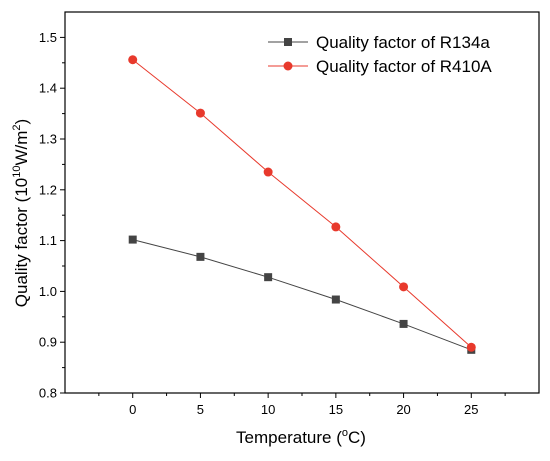 The image size is (550, 461). I want to click on x-tick-label: 10, so click(268, 409).